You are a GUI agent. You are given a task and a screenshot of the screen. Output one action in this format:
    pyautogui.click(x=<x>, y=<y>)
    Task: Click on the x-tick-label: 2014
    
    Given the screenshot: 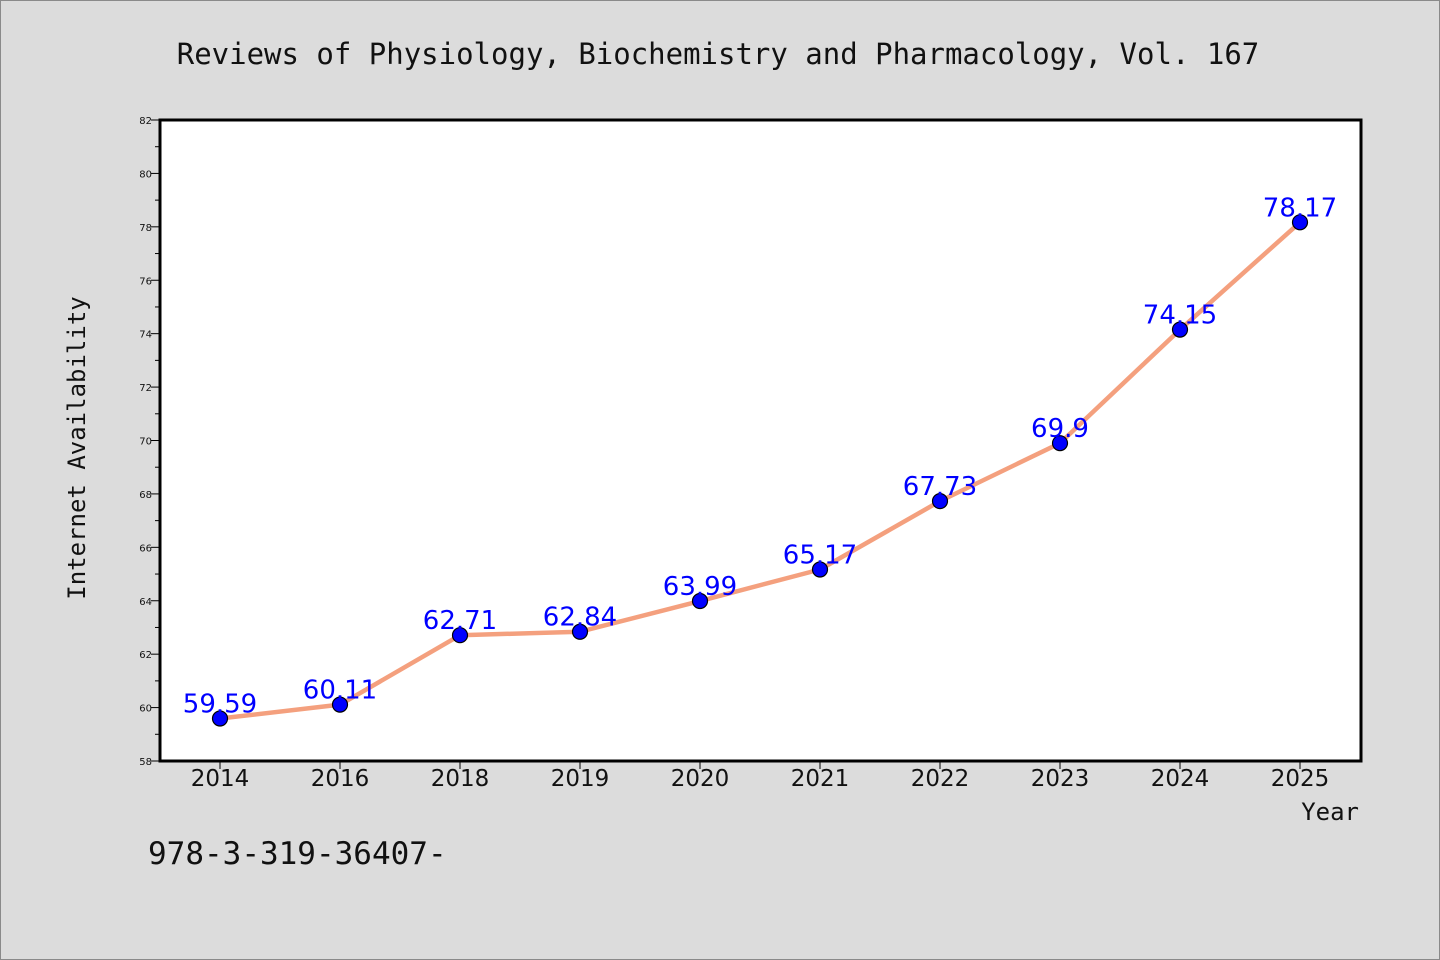 What is the action you would take?
    pyautogui.click(x=220, y=779)
    